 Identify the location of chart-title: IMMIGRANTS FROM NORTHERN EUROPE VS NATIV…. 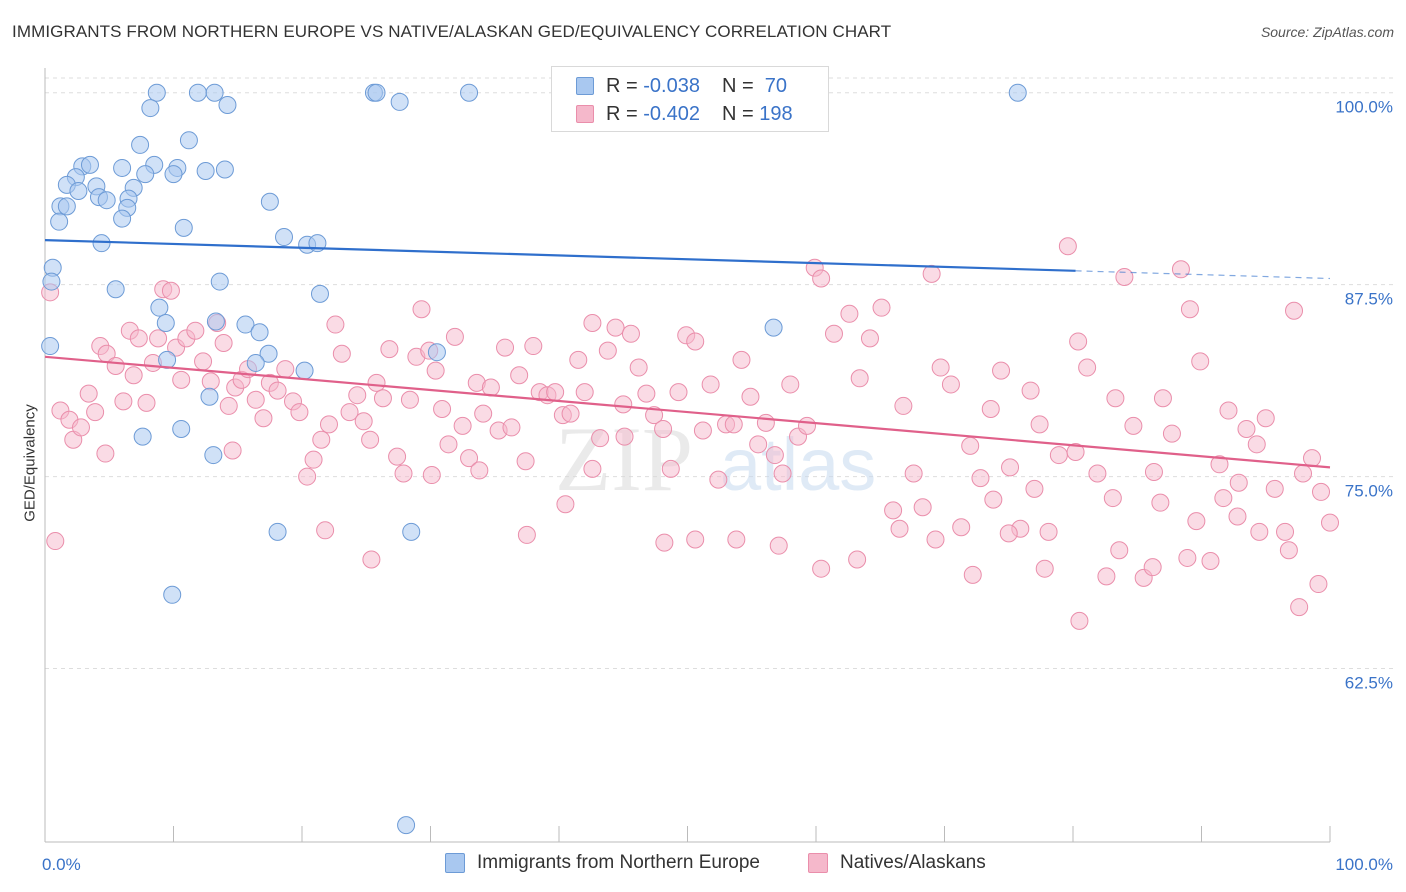
(452, 31).